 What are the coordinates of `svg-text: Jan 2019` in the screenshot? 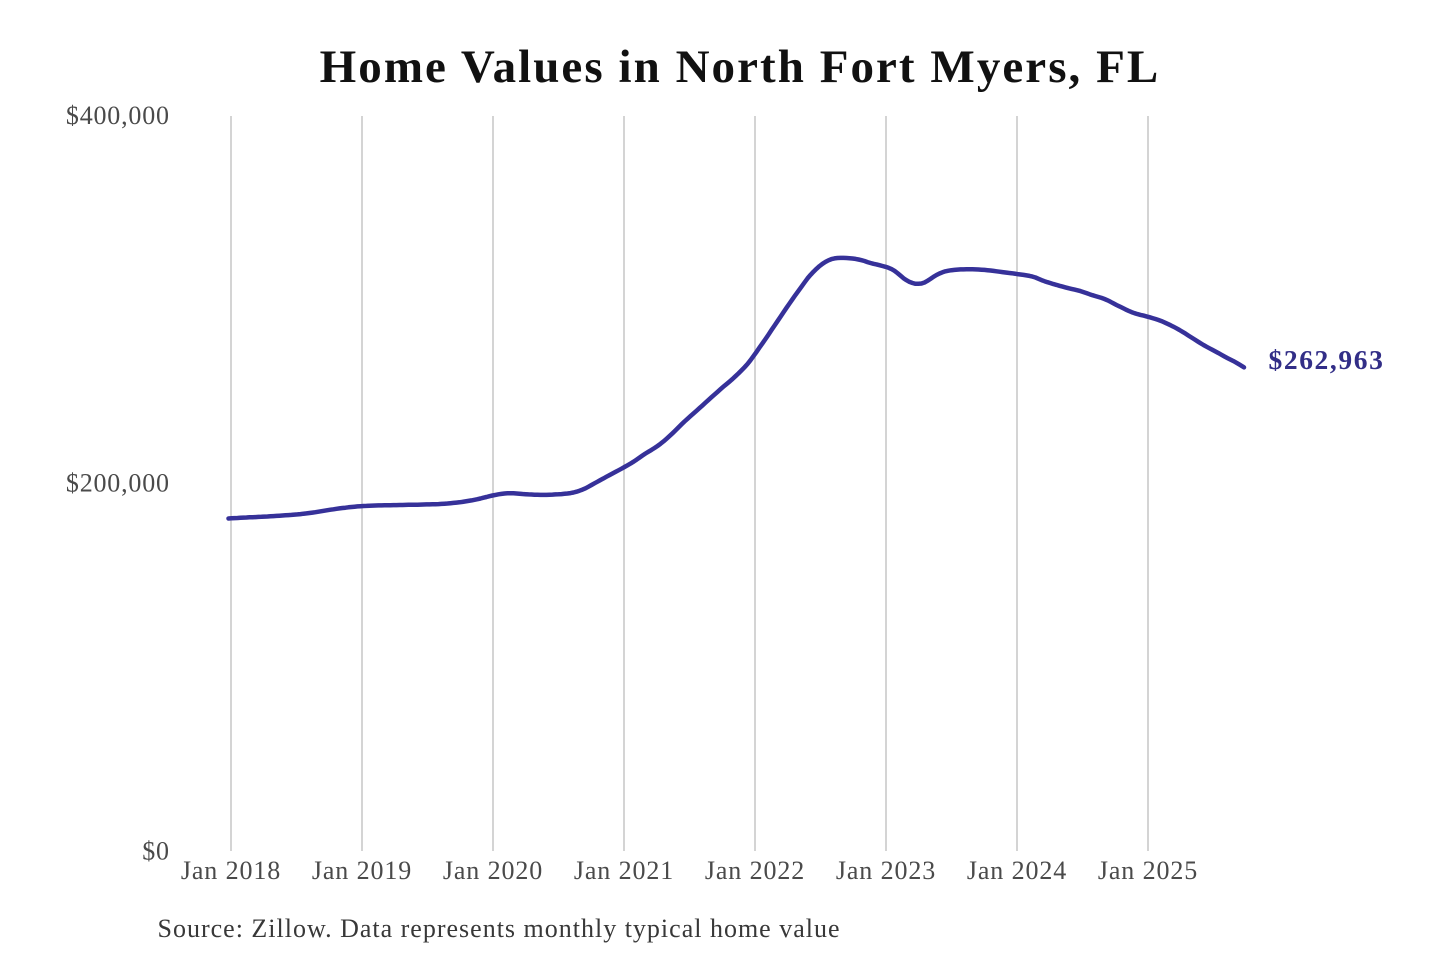 It's located at (362, 870).